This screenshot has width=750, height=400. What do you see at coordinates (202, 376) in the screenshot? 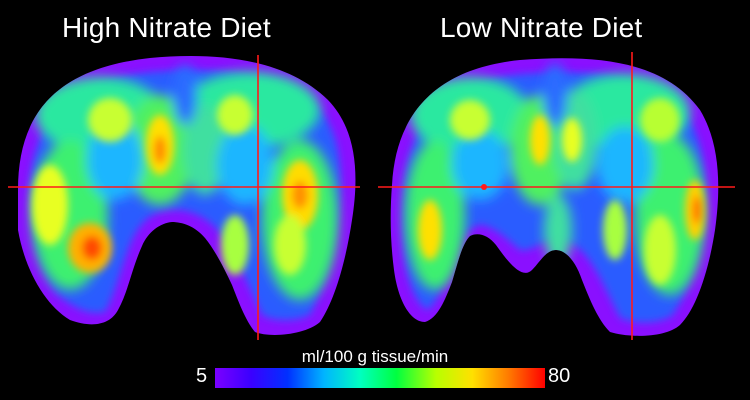
I see `colorbar-min: 5` at bounding box center [202, 376].